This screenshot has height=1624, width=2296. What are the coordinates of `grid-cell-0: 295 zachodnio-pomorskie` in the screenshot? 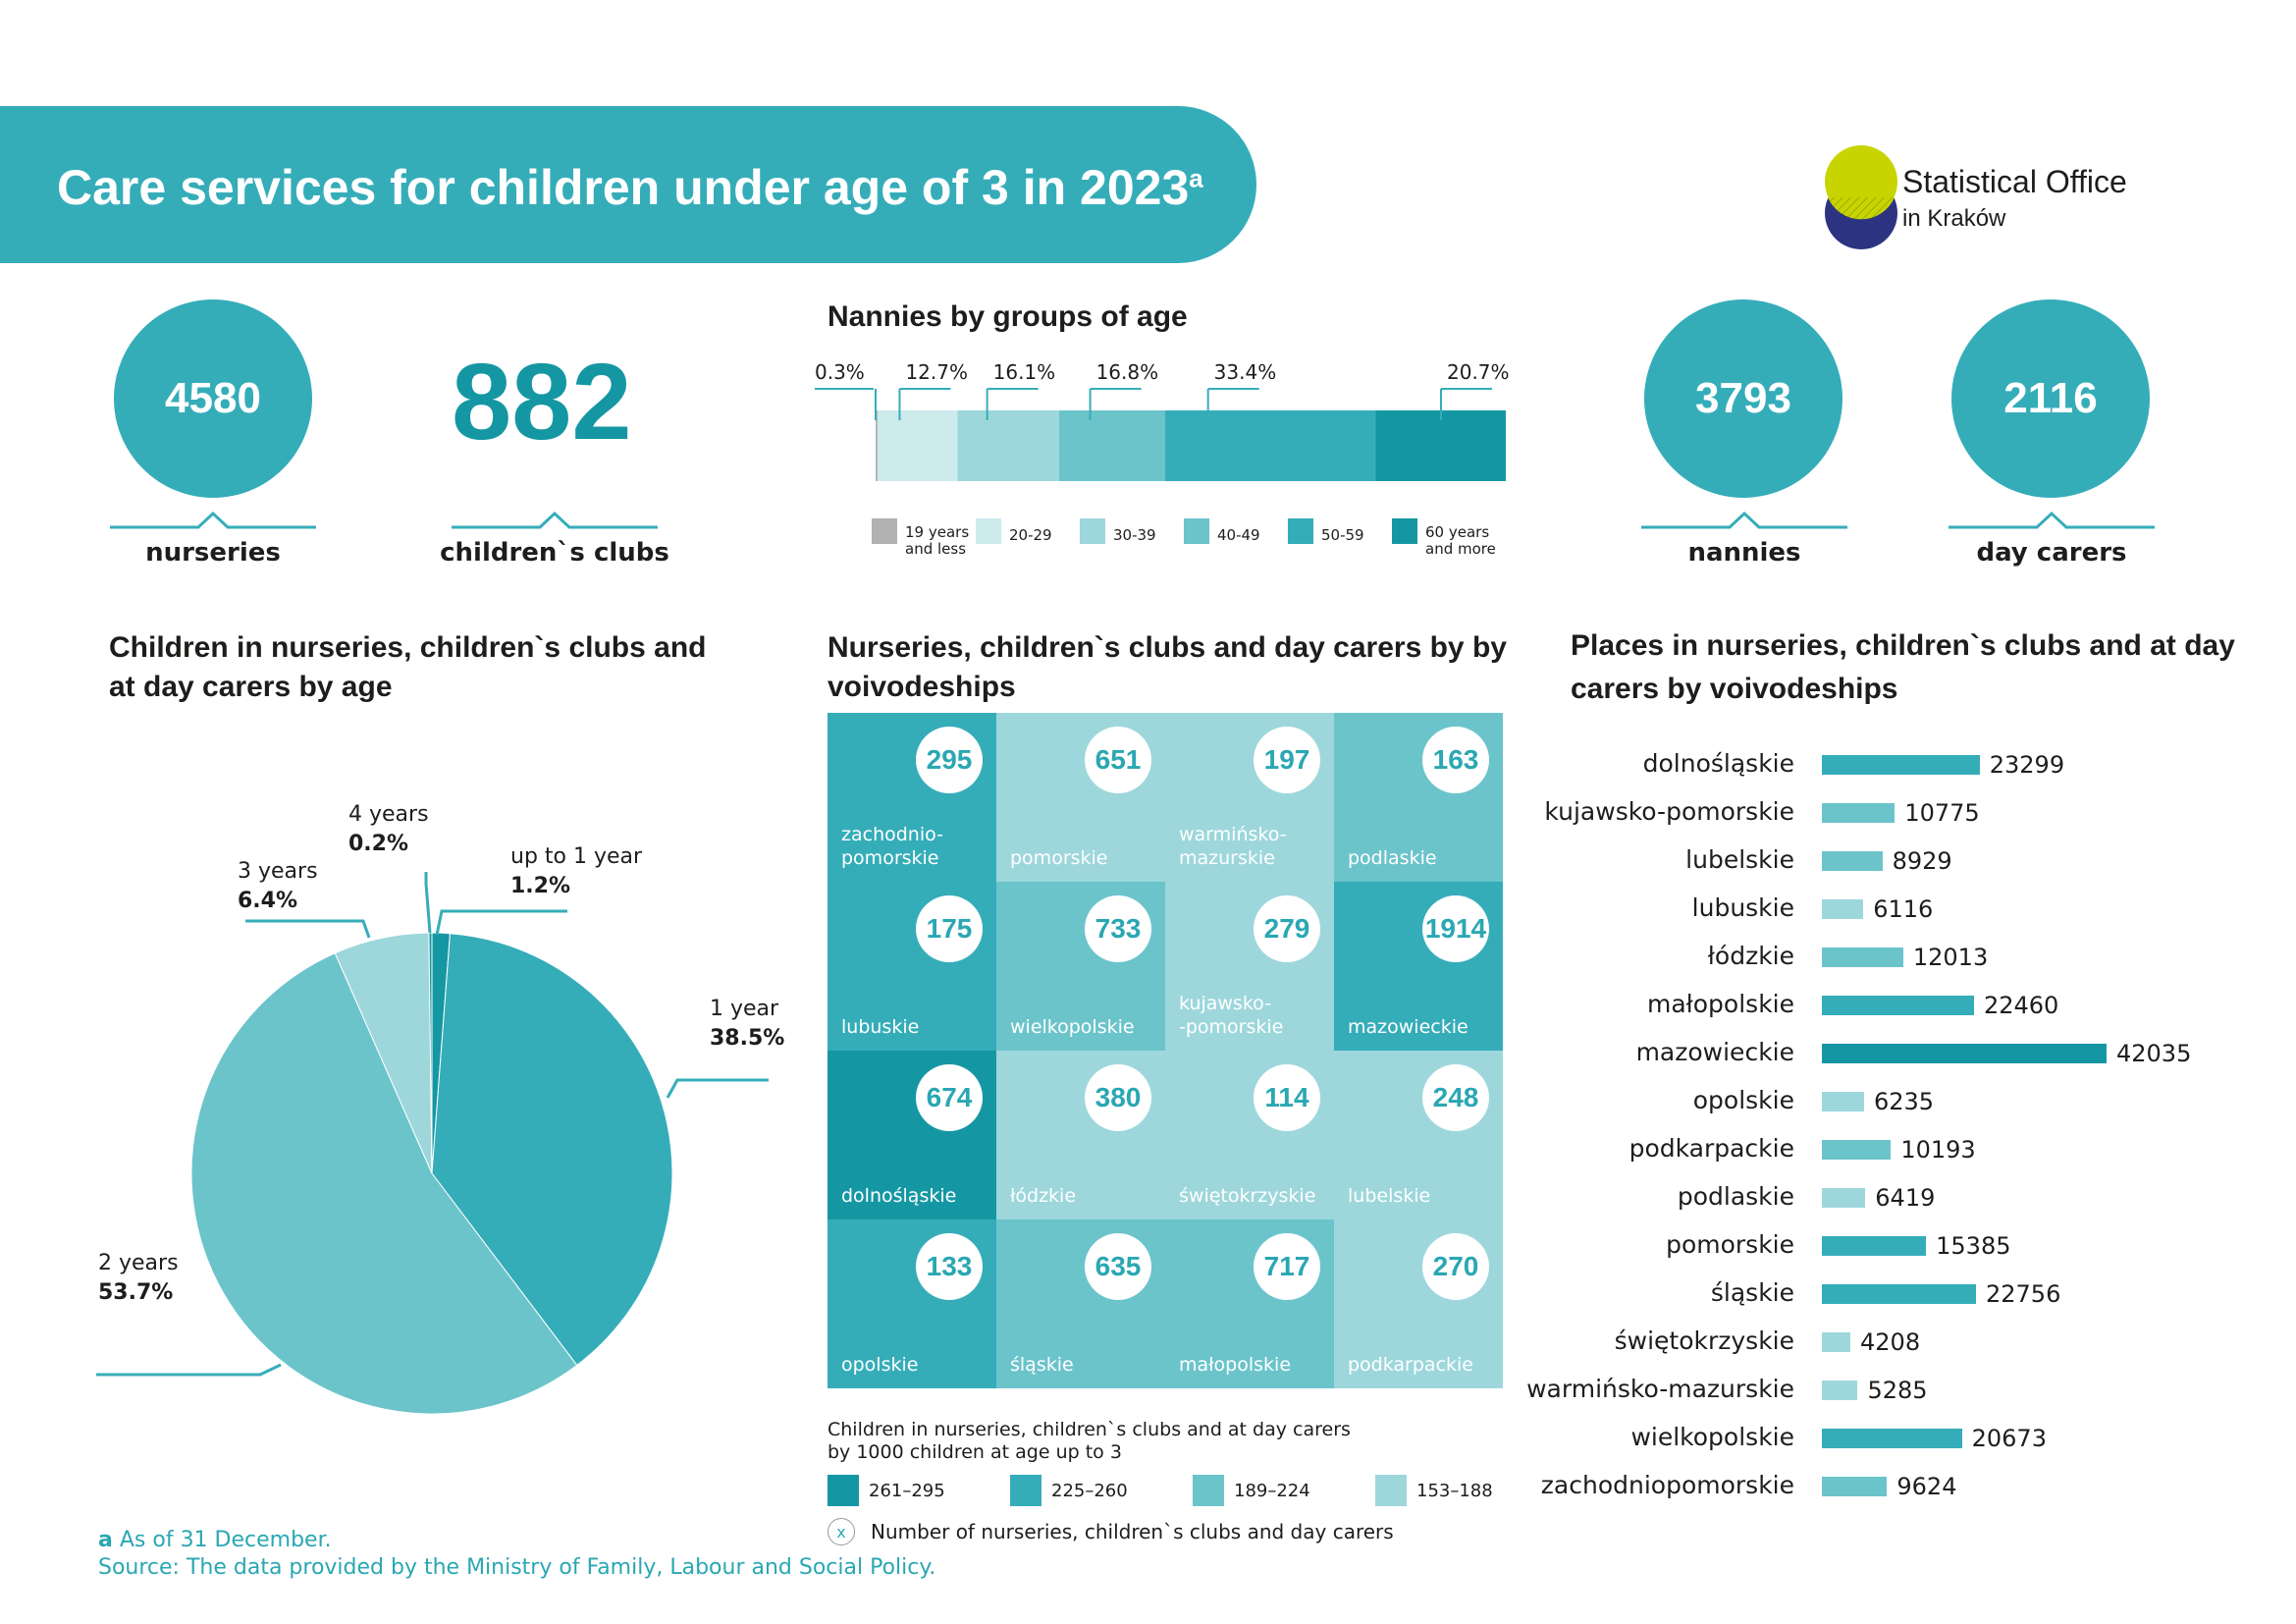 It's located at (912, 797).